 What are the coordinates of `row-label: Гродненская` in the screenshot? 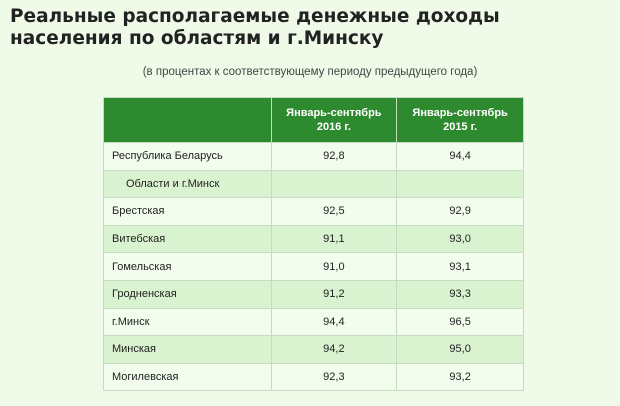 It's located at (187, 294).